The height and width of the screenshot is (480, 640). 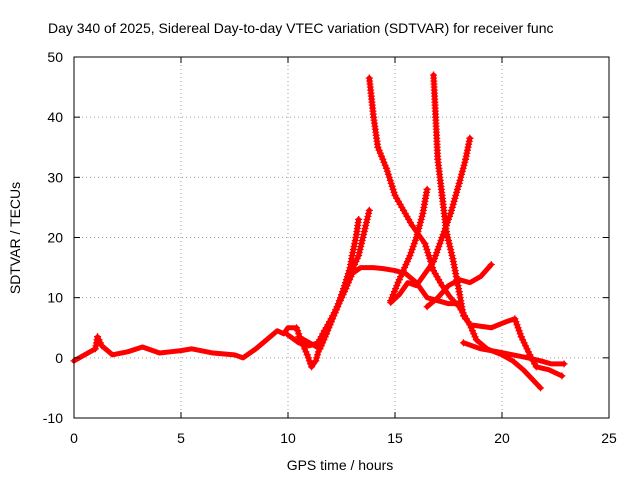 I want to click on series-line, so click(x=459, y=286).